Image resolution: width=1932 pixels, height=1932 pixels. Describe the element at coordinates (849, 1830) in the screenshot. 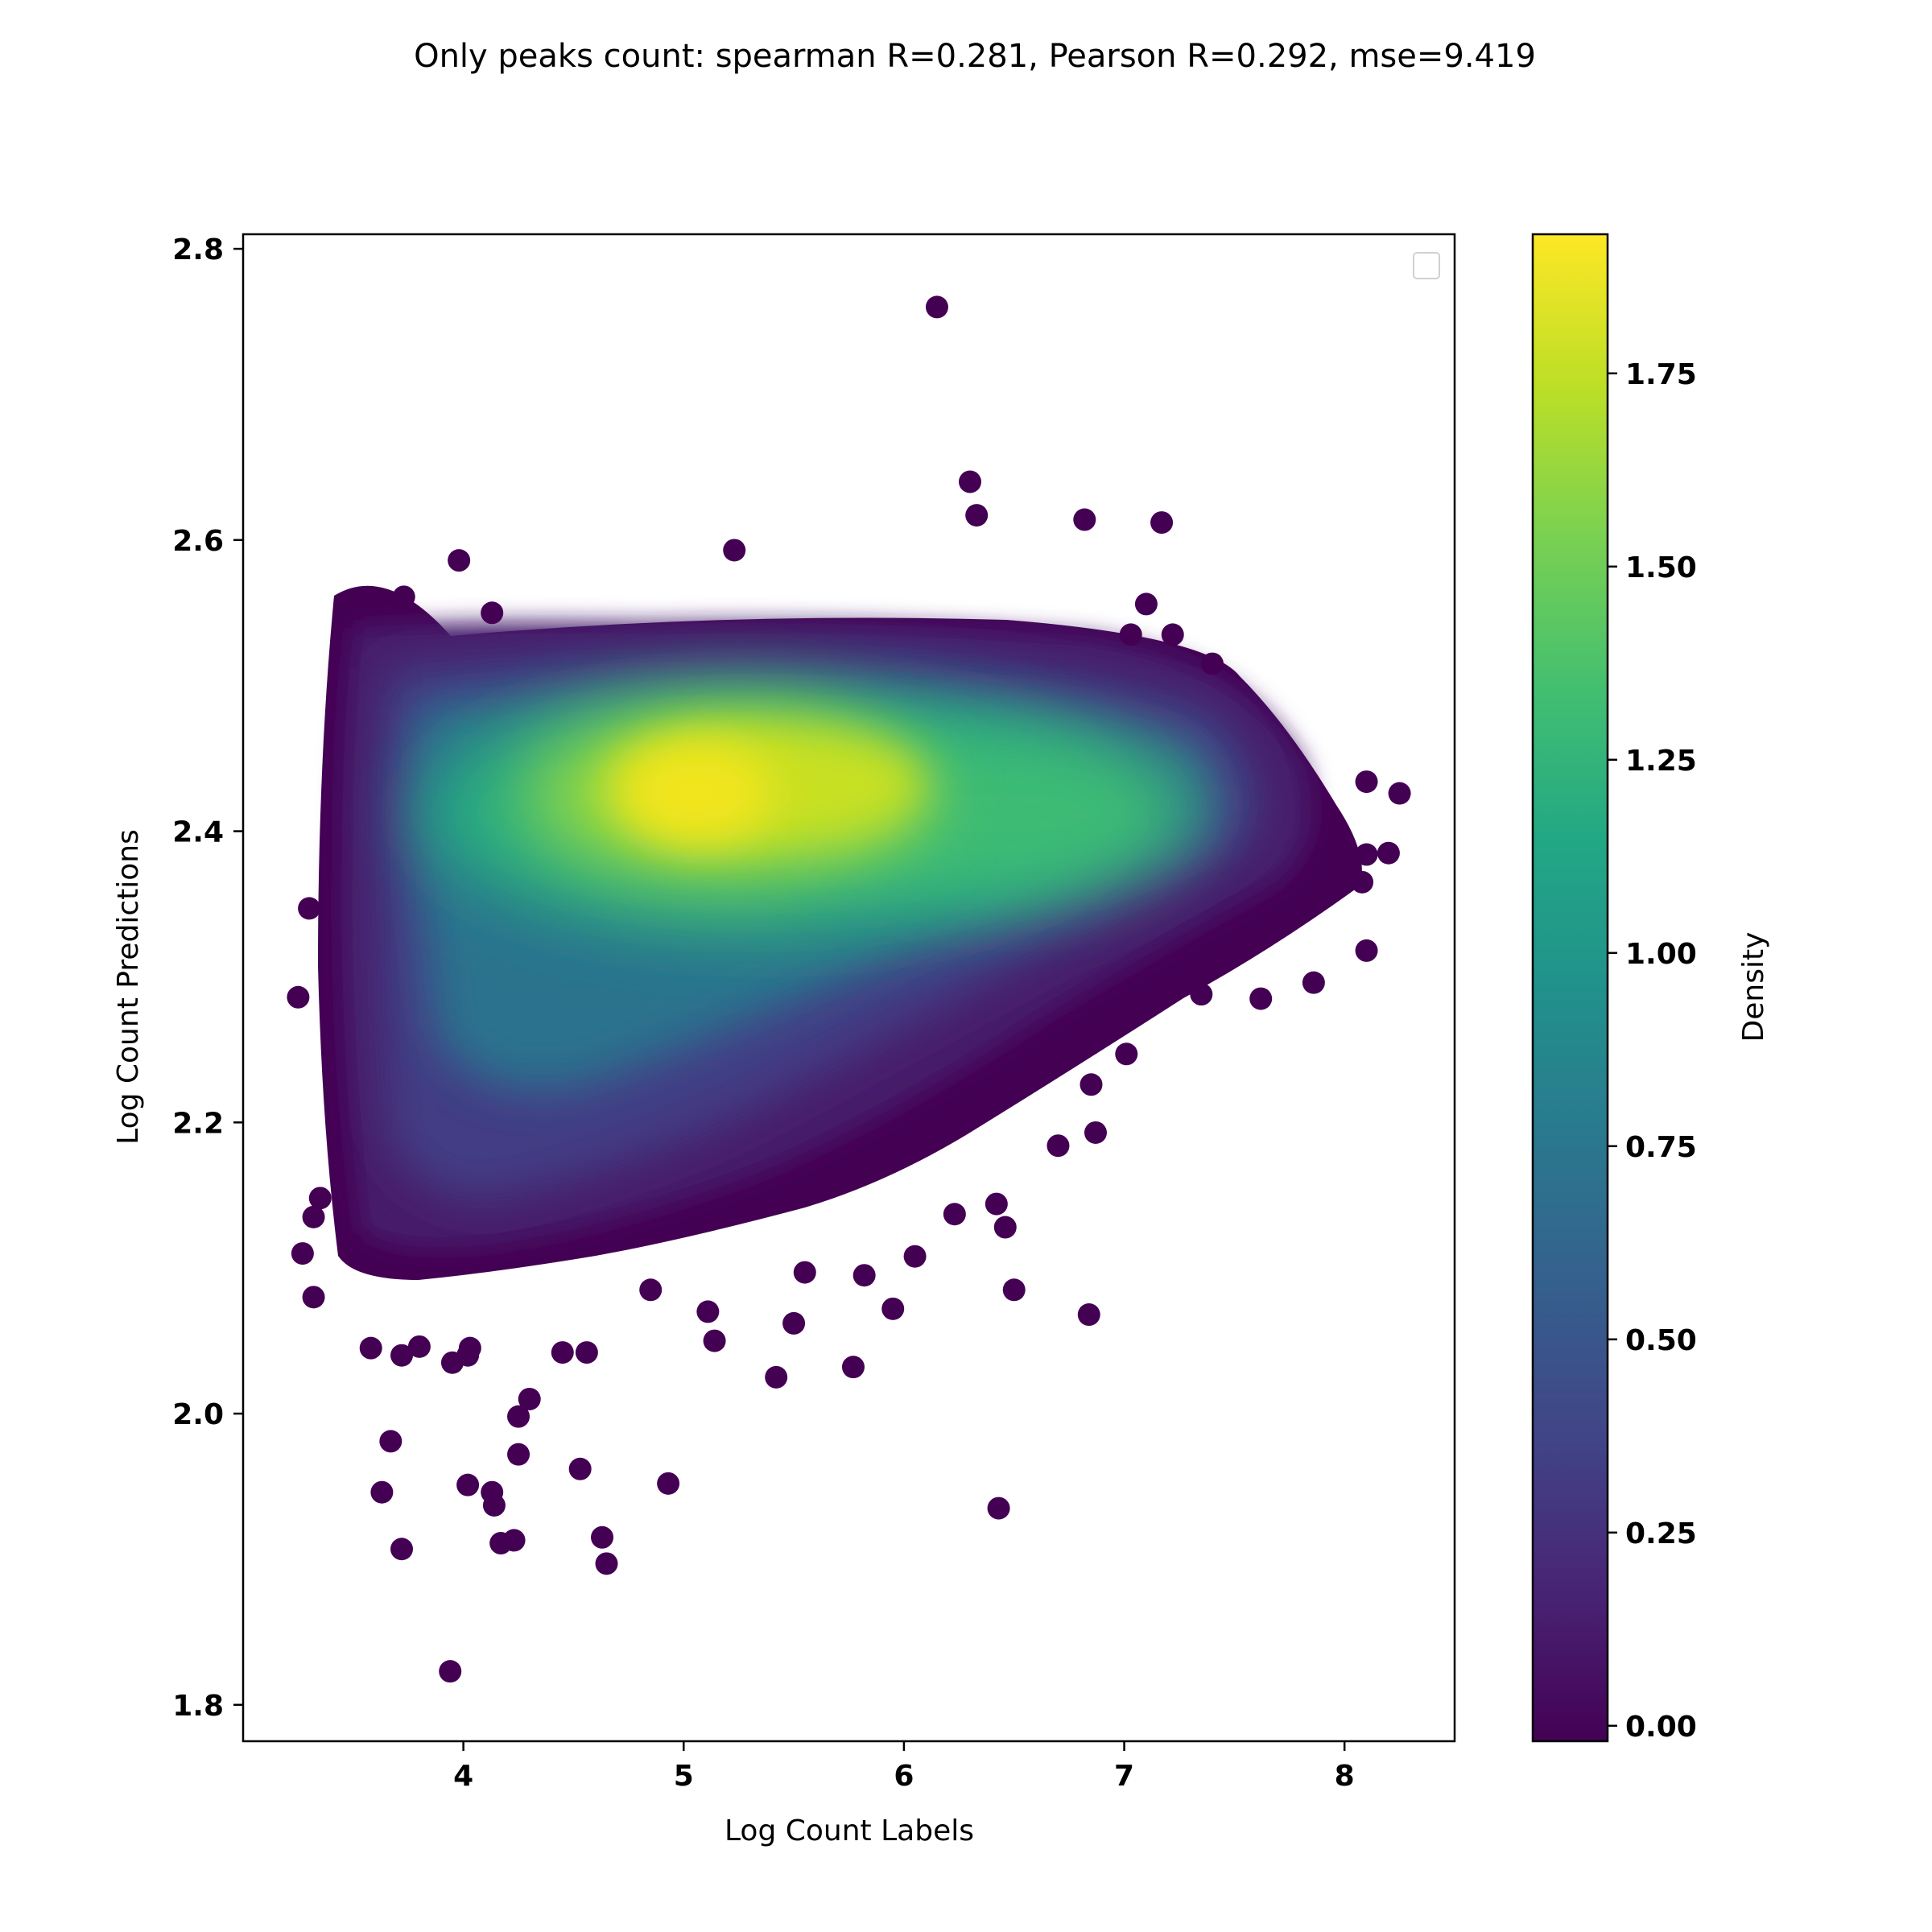

I see `x-axis-label: Log Count Labels` at that location.